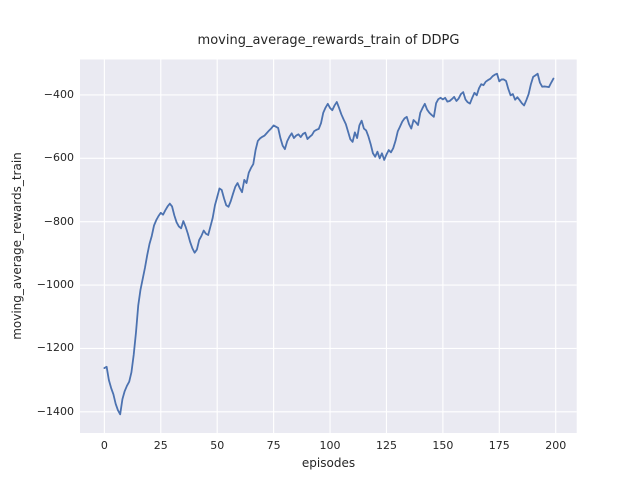 The width and height of the screenshot is (640, 480). Describe the element at coordinates (330, 445) in the screenshot. I see `x-tick-label: 100` at that location.